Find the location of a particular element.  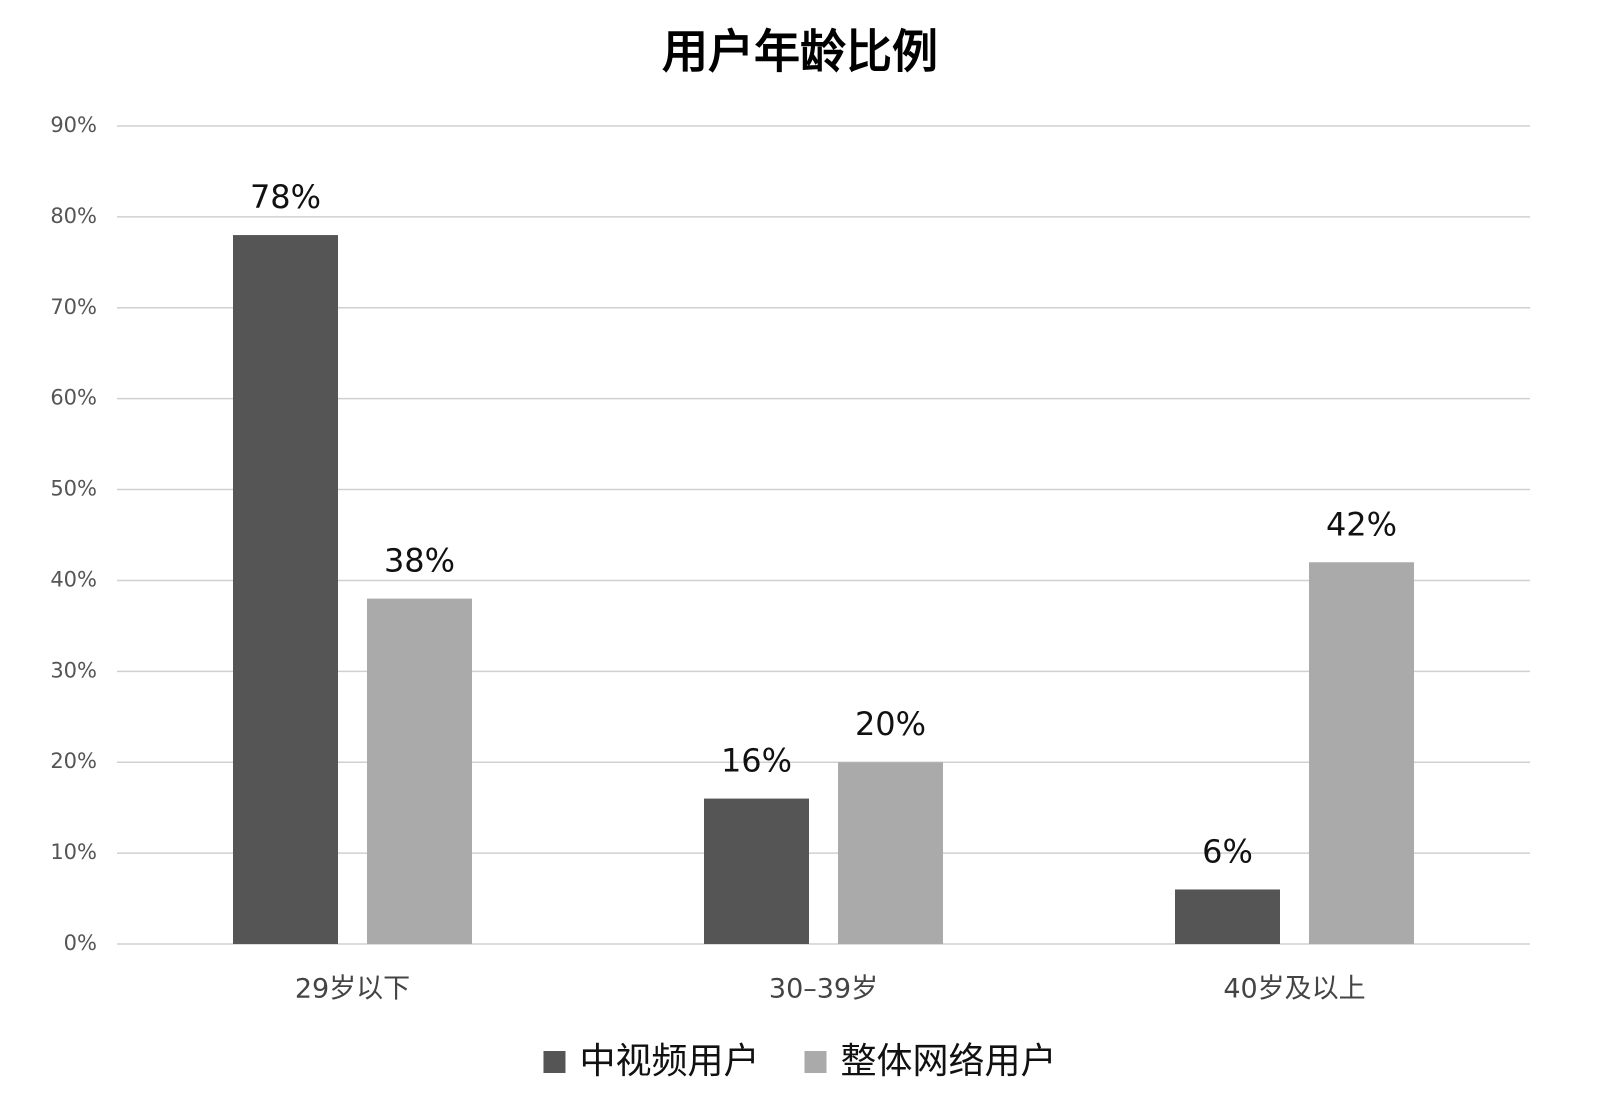

value-label: 20% is located at coordinates (890, 724).